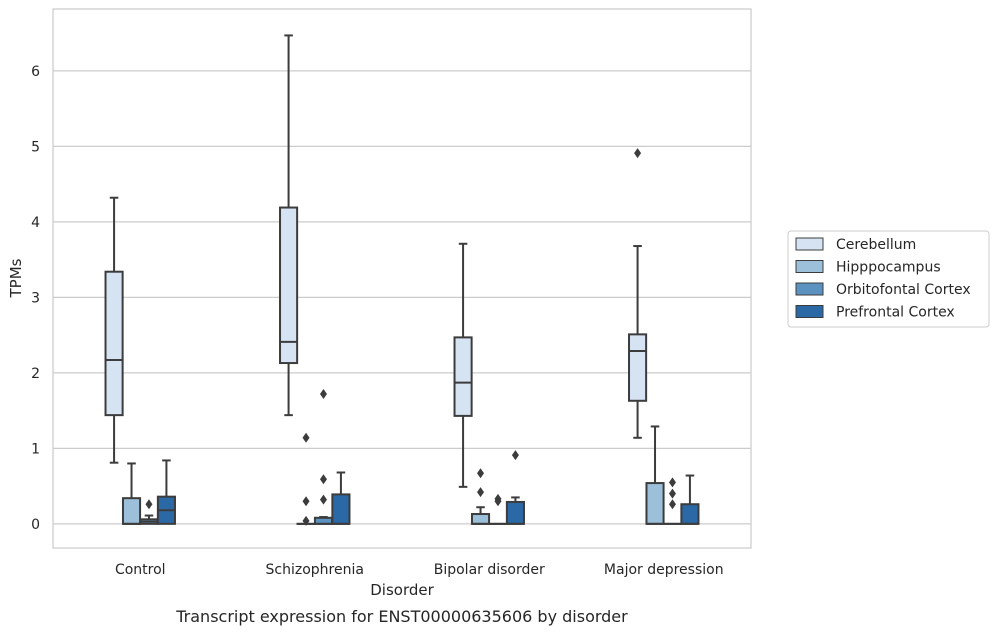 The image size is (999, 634). What do you see at coordinates (315, 570) in the screenshot?
I see `x-tick-label: Schizophrenia` at bounding box center [315, 570].